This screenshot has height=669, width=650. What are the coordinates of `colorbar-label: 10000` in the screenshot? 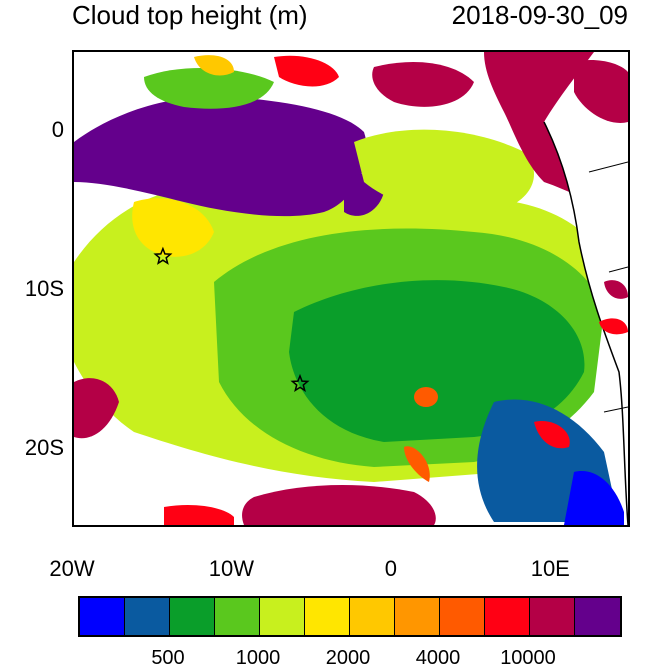 It's located at (528, 658).